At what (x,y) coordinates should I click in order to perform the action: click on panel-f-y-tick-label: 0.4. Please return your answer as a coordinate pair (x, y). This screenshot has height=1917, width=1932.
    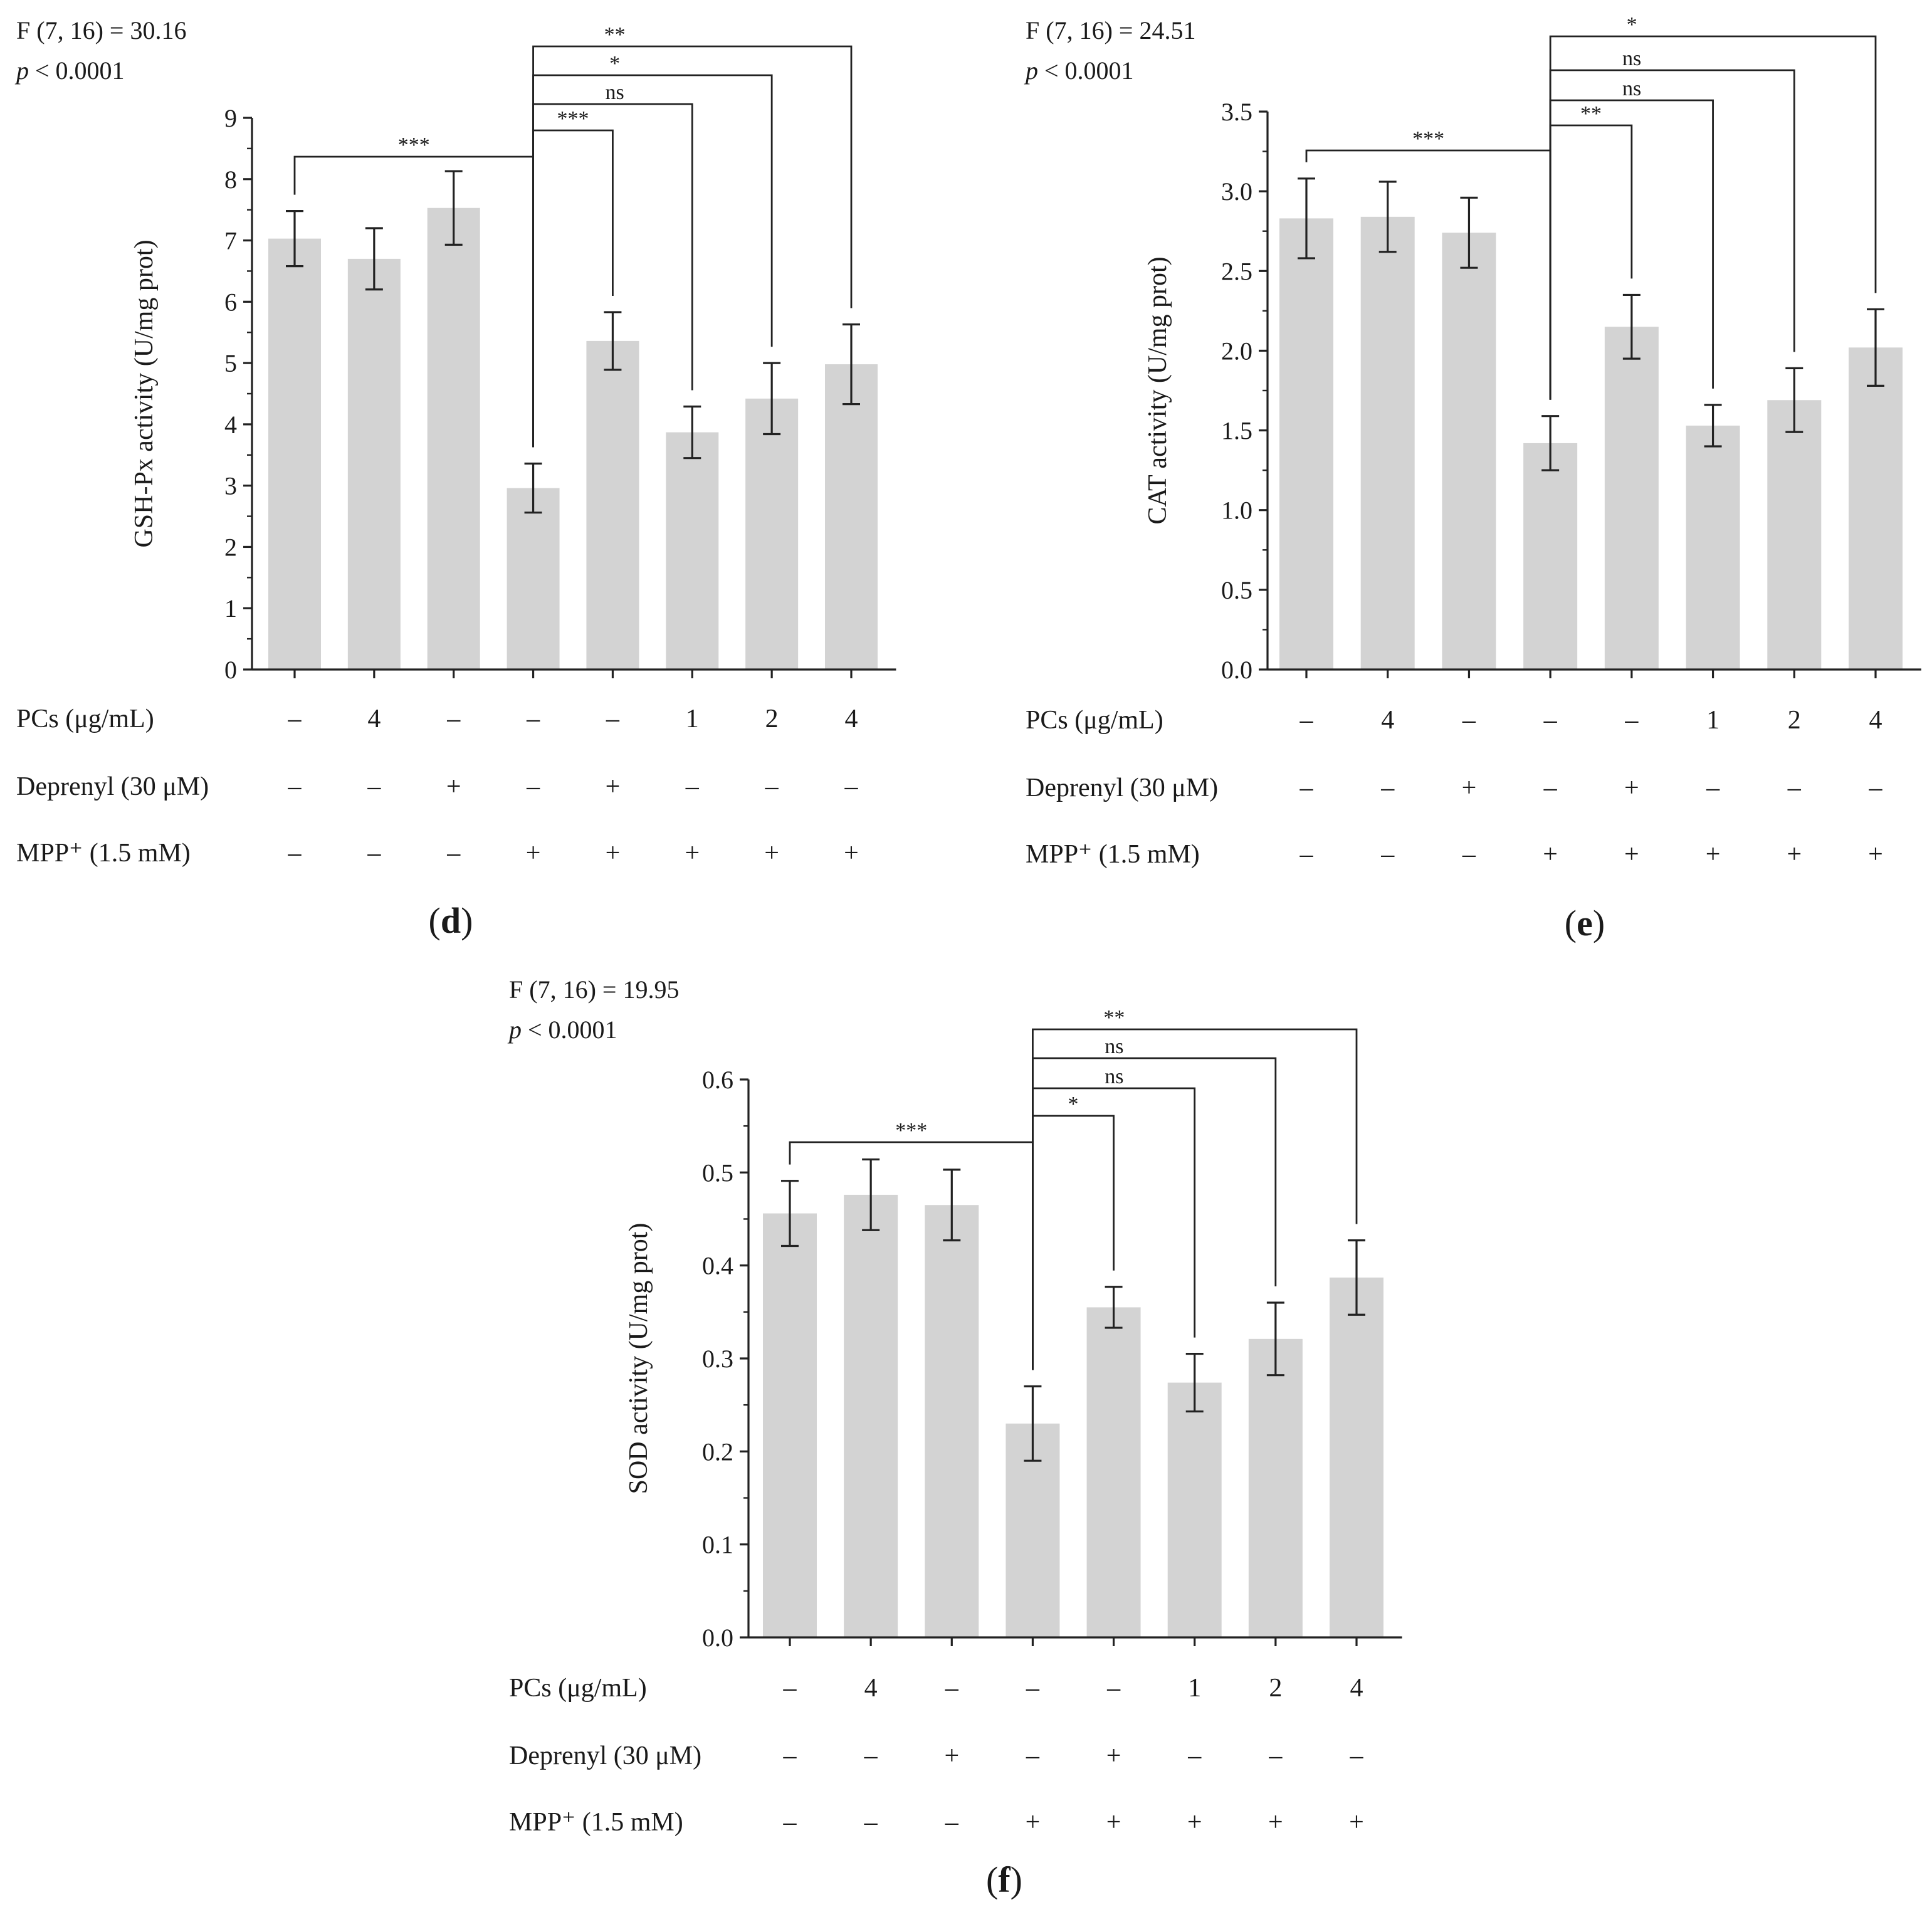
    Looking at the image, I should click on (718, 1266).